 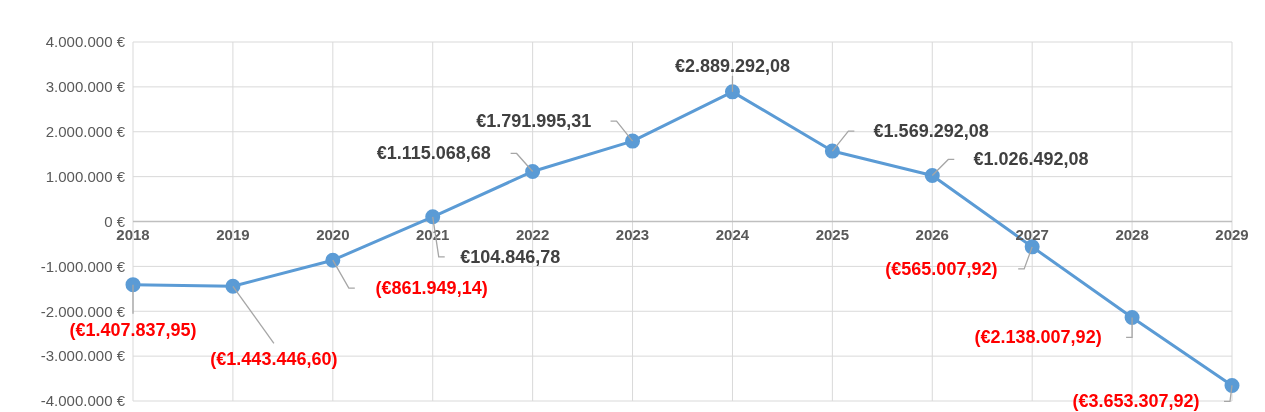 What do you see at coordinates (85, 42) in the screenshot?
I see `y-tick-label: 4.000.000 €` at bounding box center [85, 42].